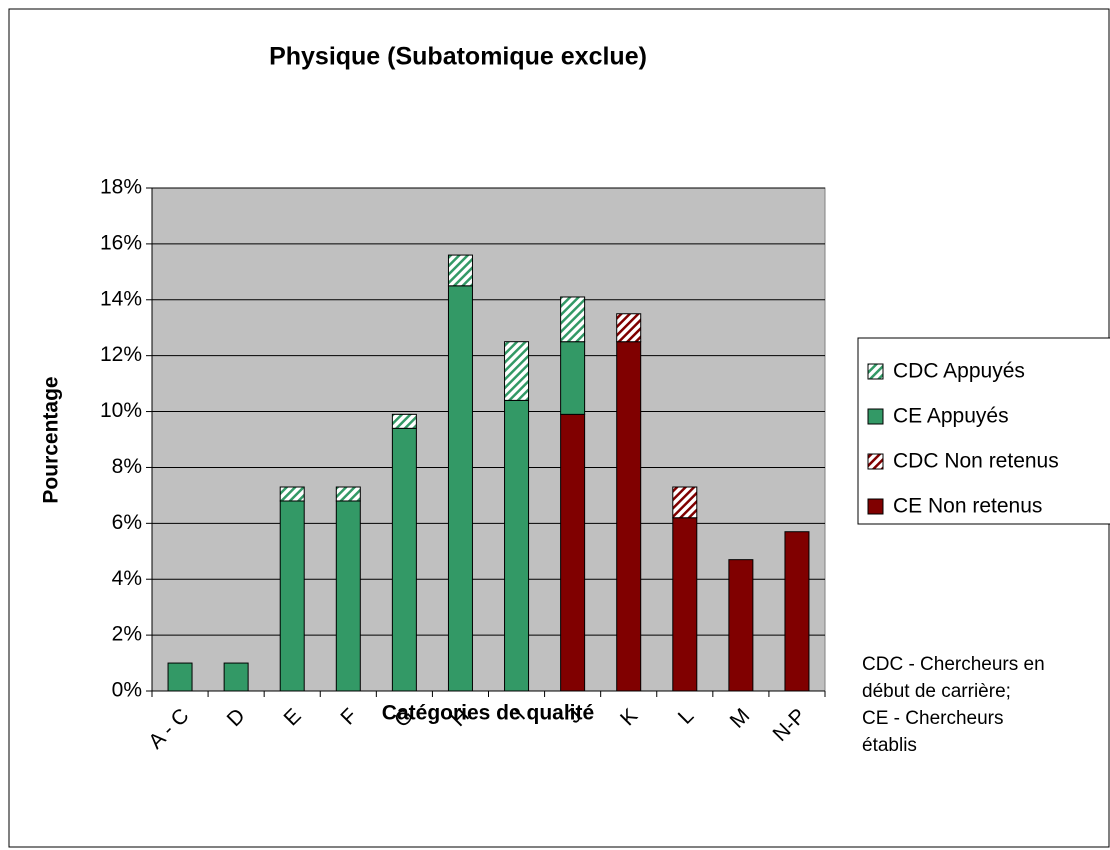  I want to click on y-axis-label: Pourcentage, so click(51, 439).